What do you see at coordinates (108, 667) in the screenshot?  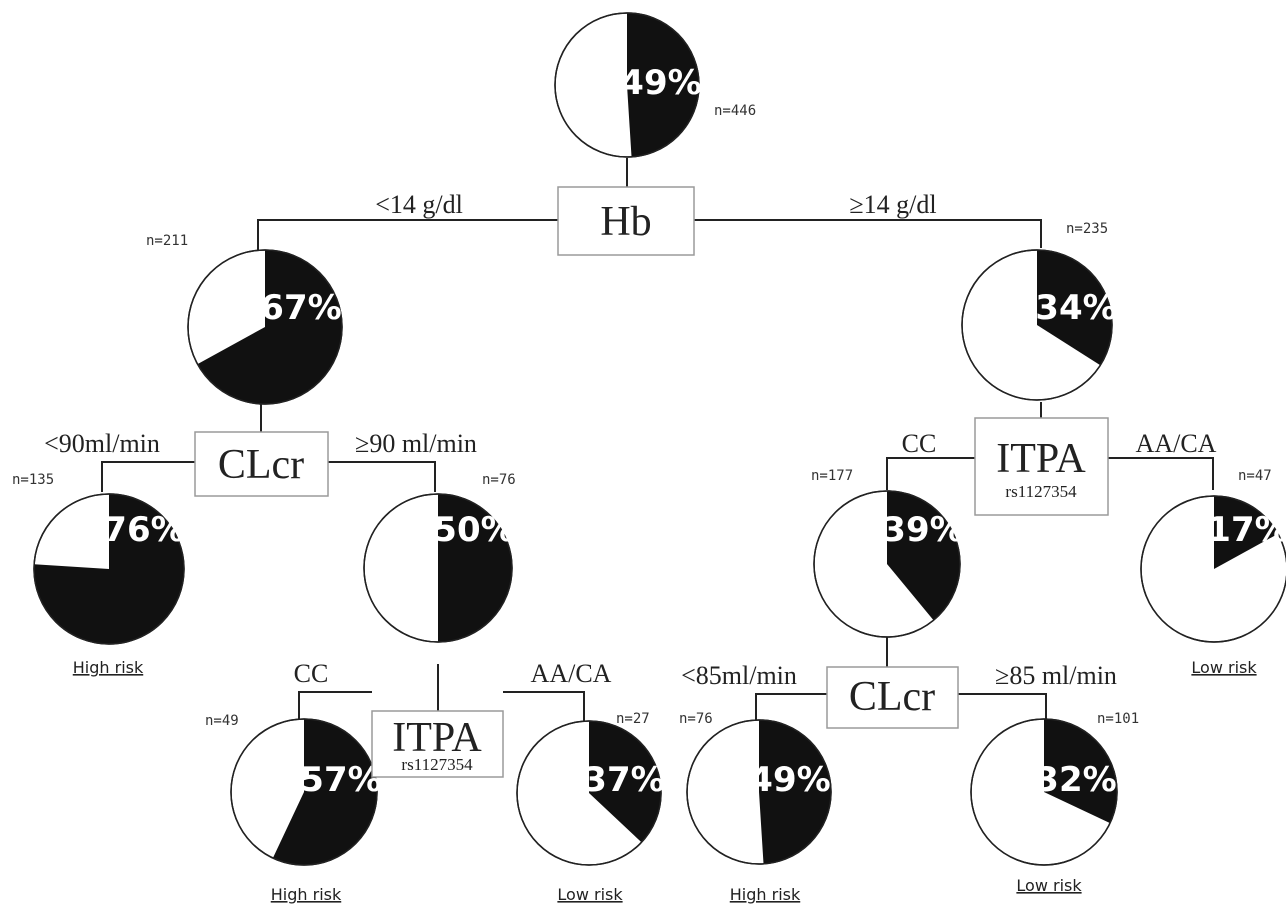 I see `risk-label-clcr-low: High risk` at bounding box center [108, 667].